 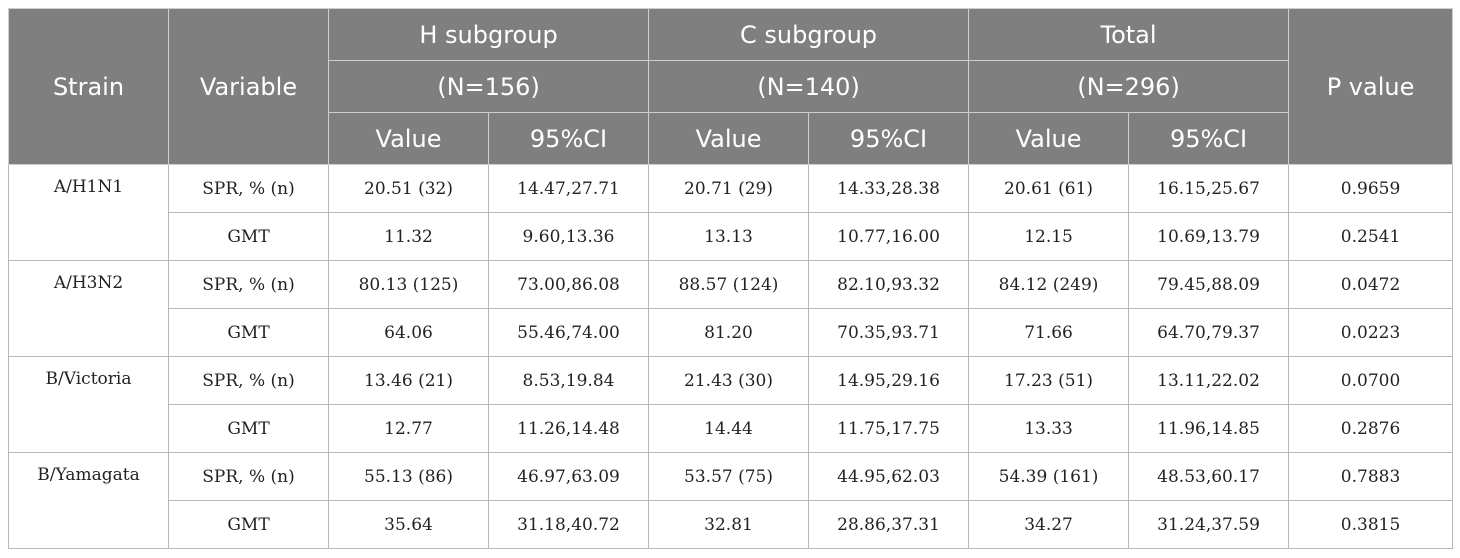 What do you see at coordinates (729, 380) in the screenshot?
I see `c-value-cell: 21.43 (30)` at bounding box center [729, 380].